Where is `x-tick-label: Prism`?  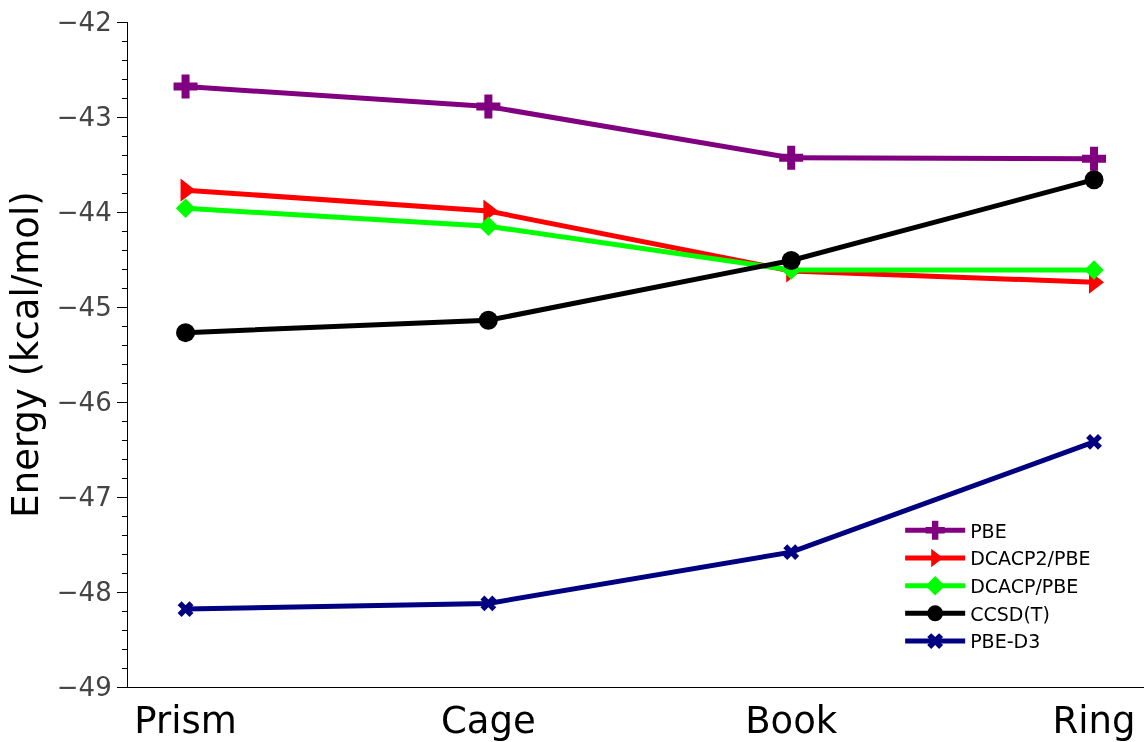
x-tick-label: Prism is located at coordinates (185, 720).